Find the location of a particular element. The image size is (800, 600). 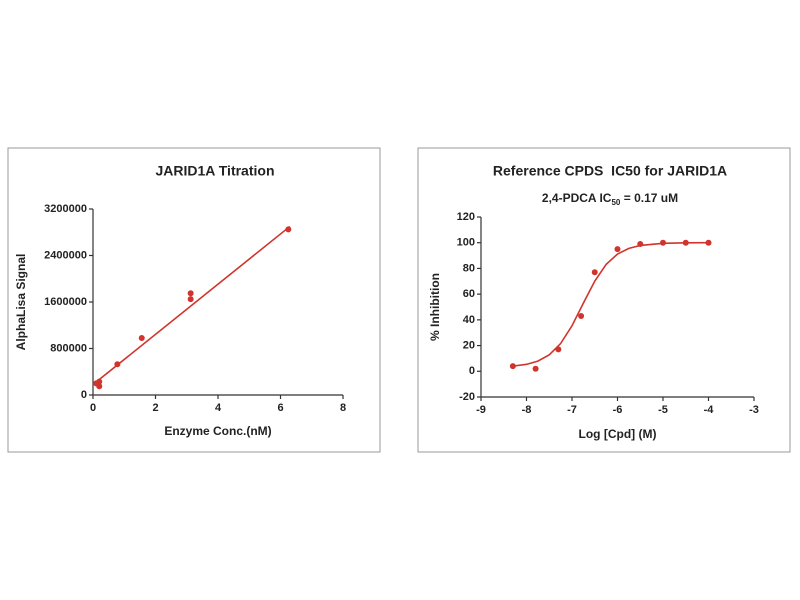

y-tick-label: 20 is located at coordinates (469, 345).